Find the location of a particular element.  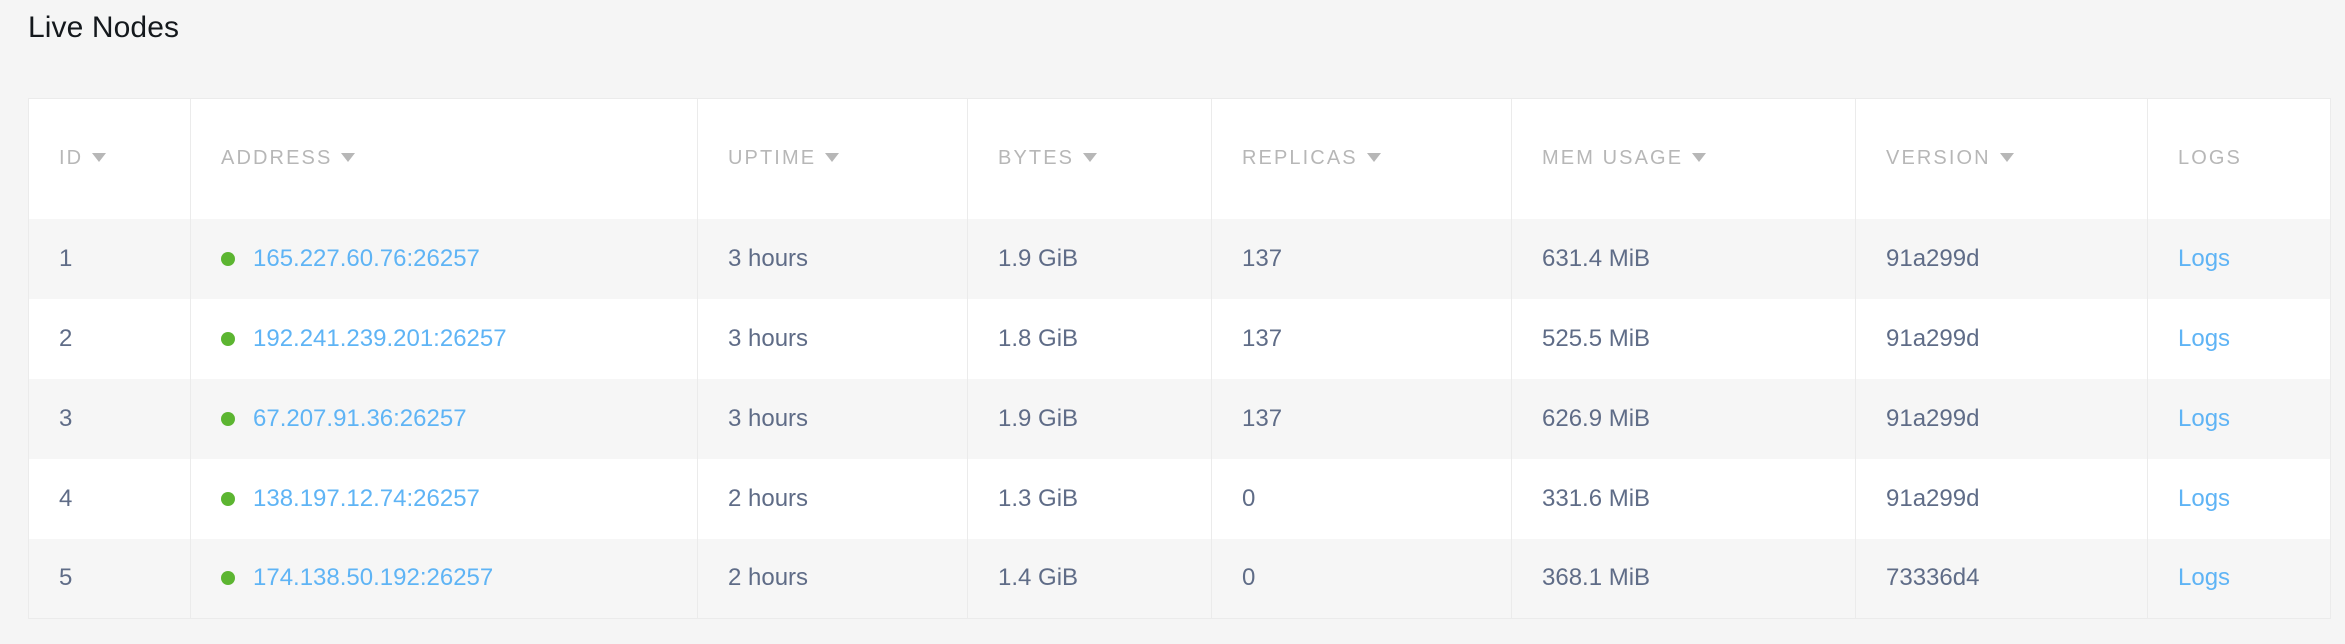

column-header-mem-usage: MEM USAGE is located at coordinates (1683, 158).